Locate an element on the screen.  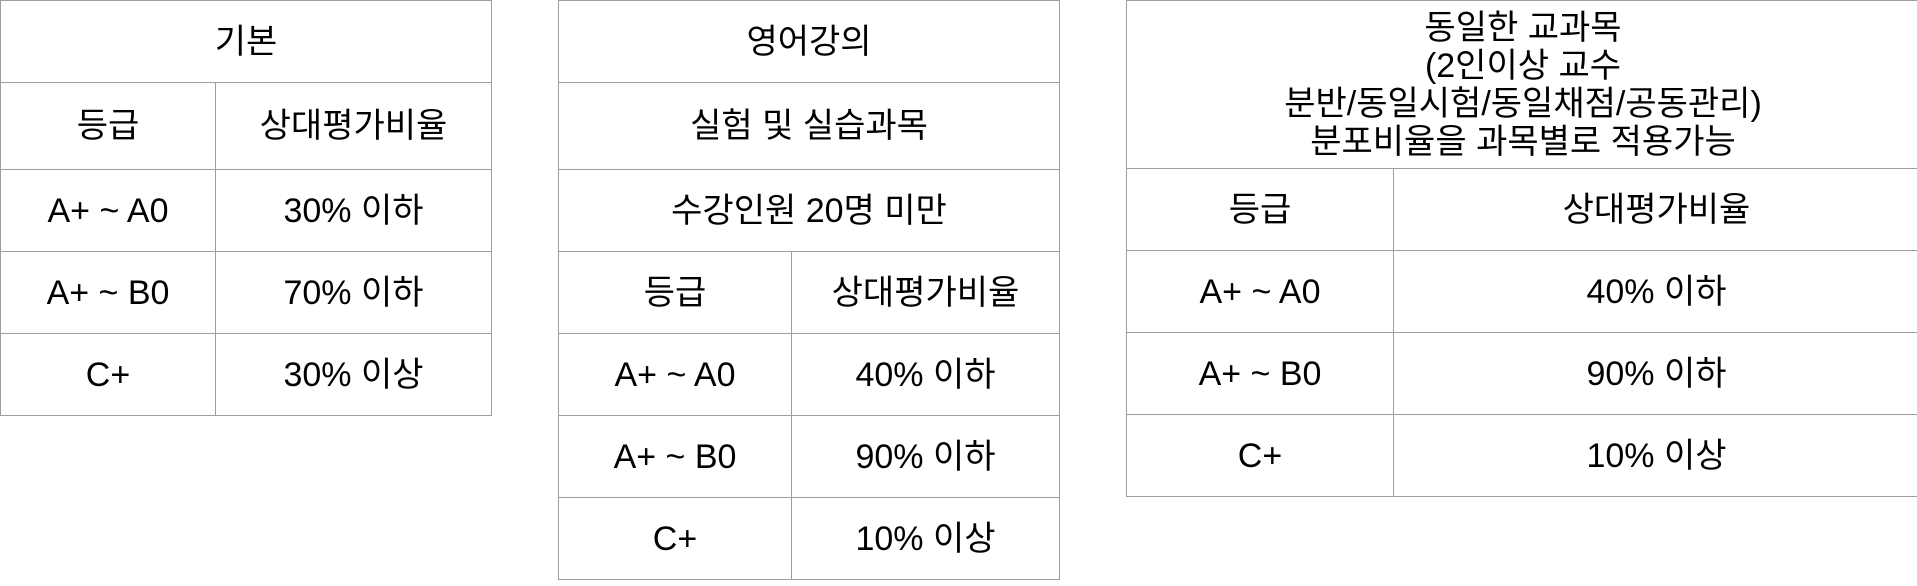
ratio-cell: 30% 이상 is located at coordinates (353, 374).